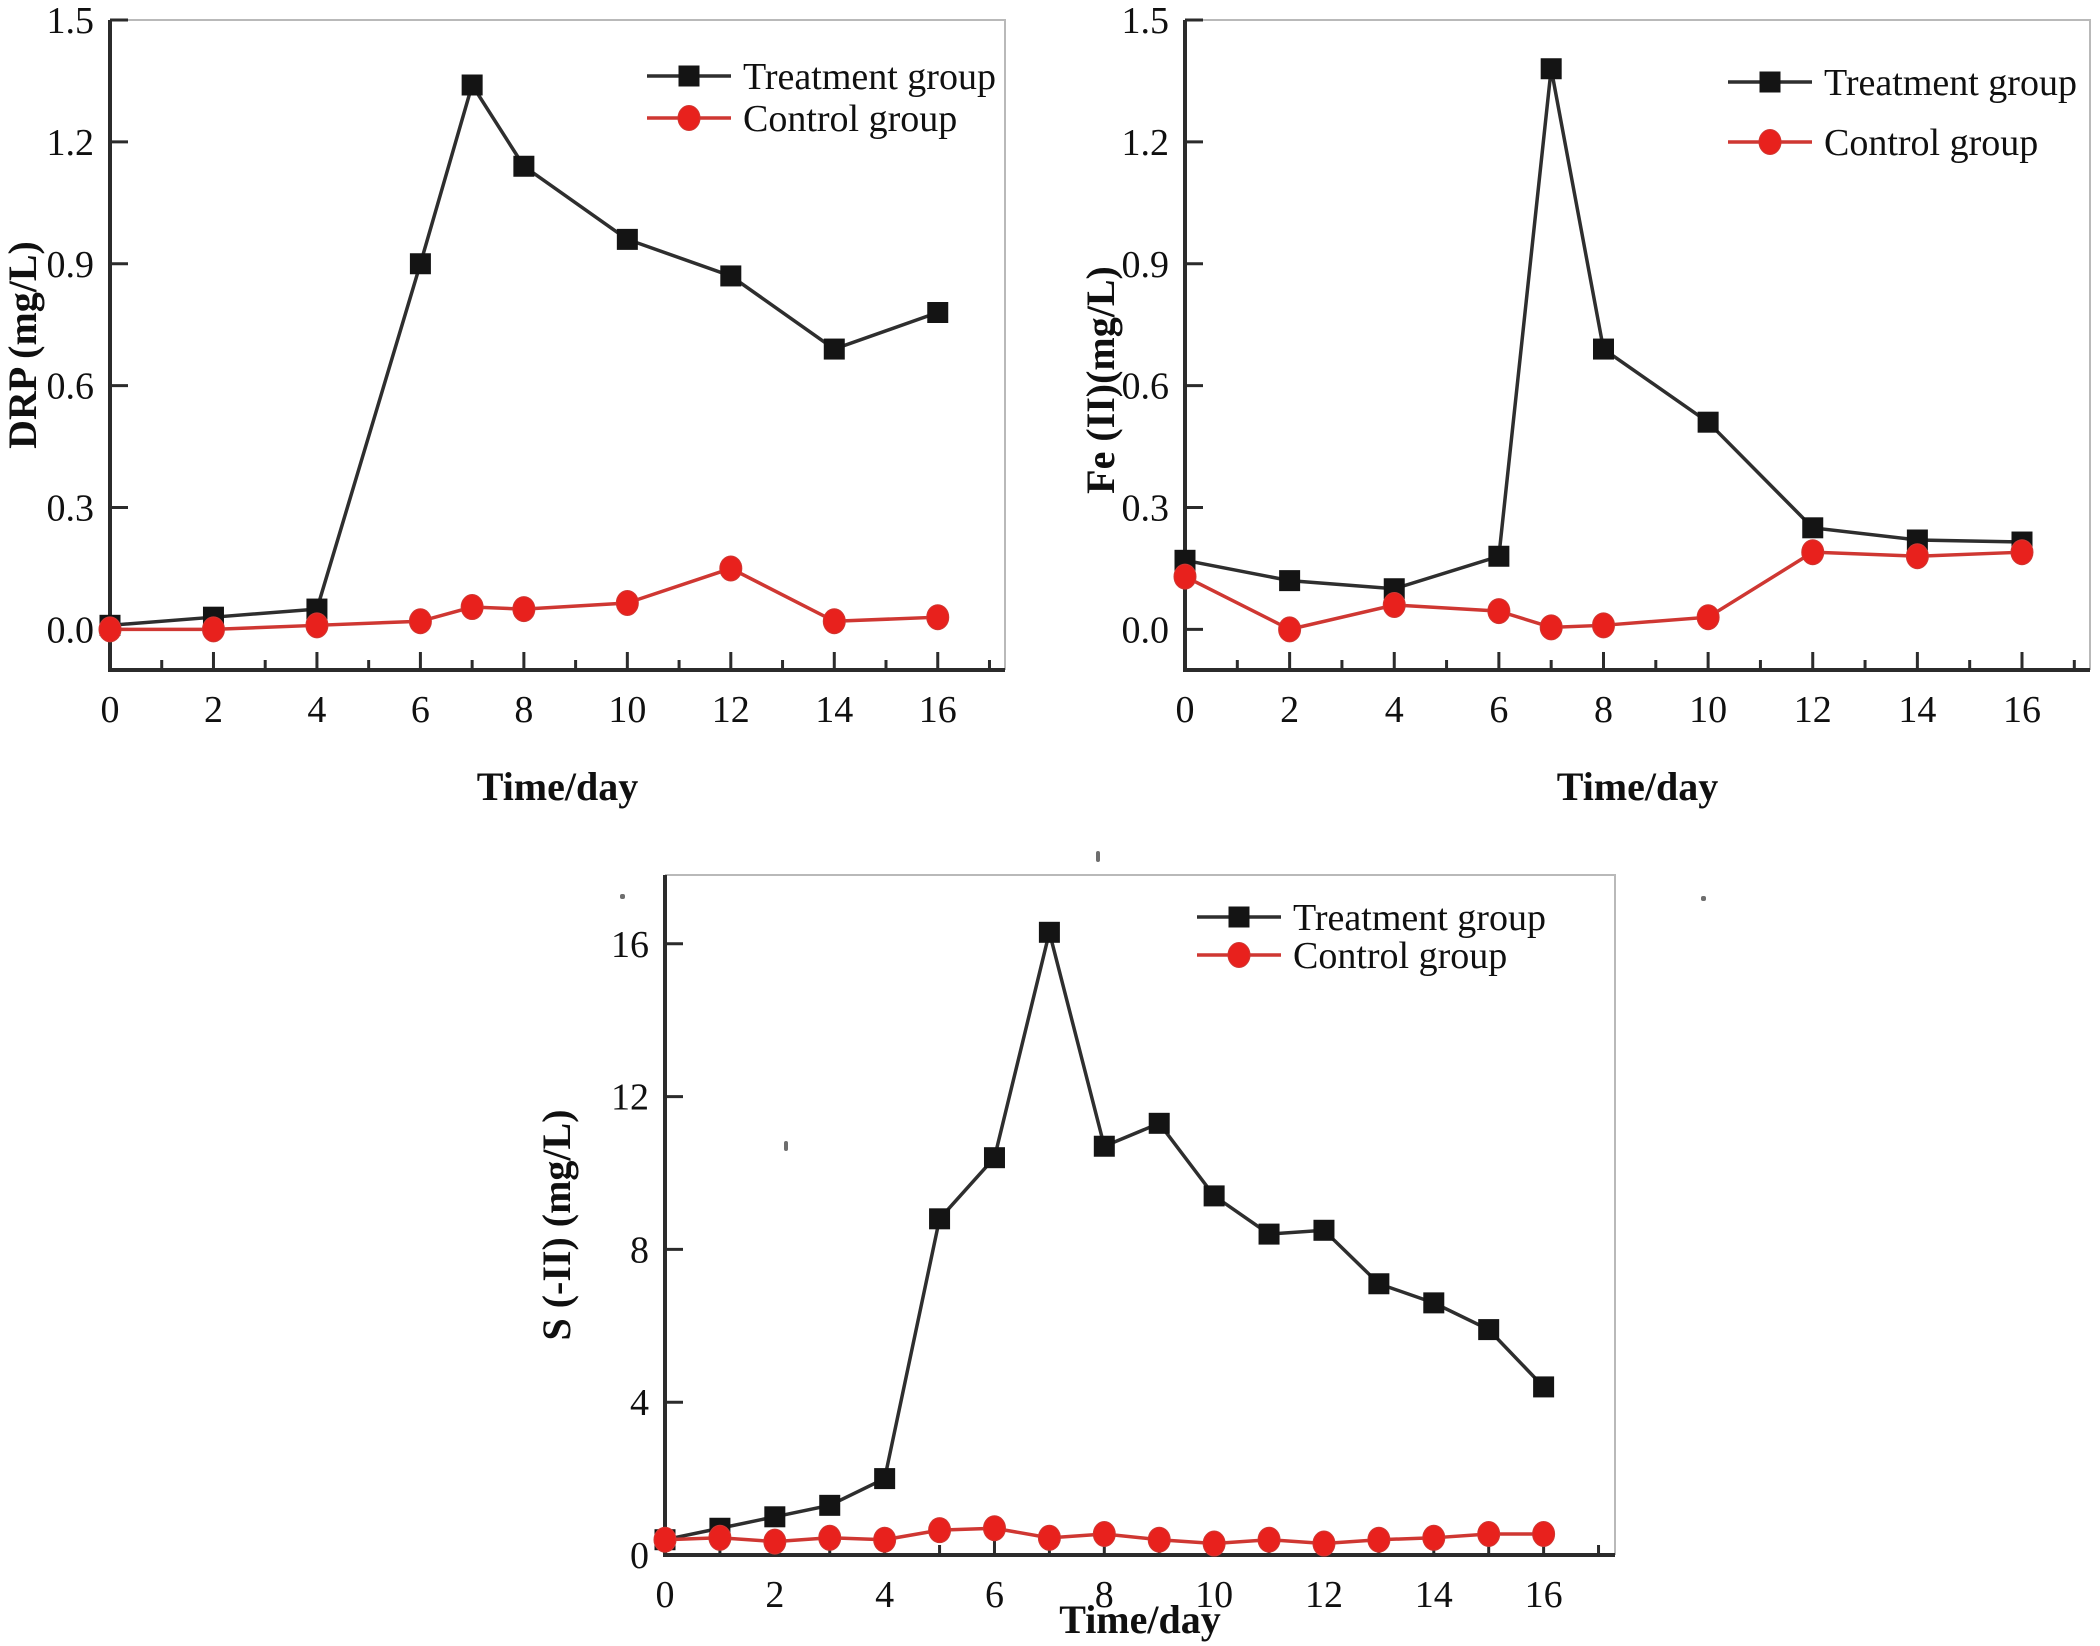  Describe the element at coordinates (1146, 387) in the screenshot. I see `y-tick-label: 0.6` at that location.